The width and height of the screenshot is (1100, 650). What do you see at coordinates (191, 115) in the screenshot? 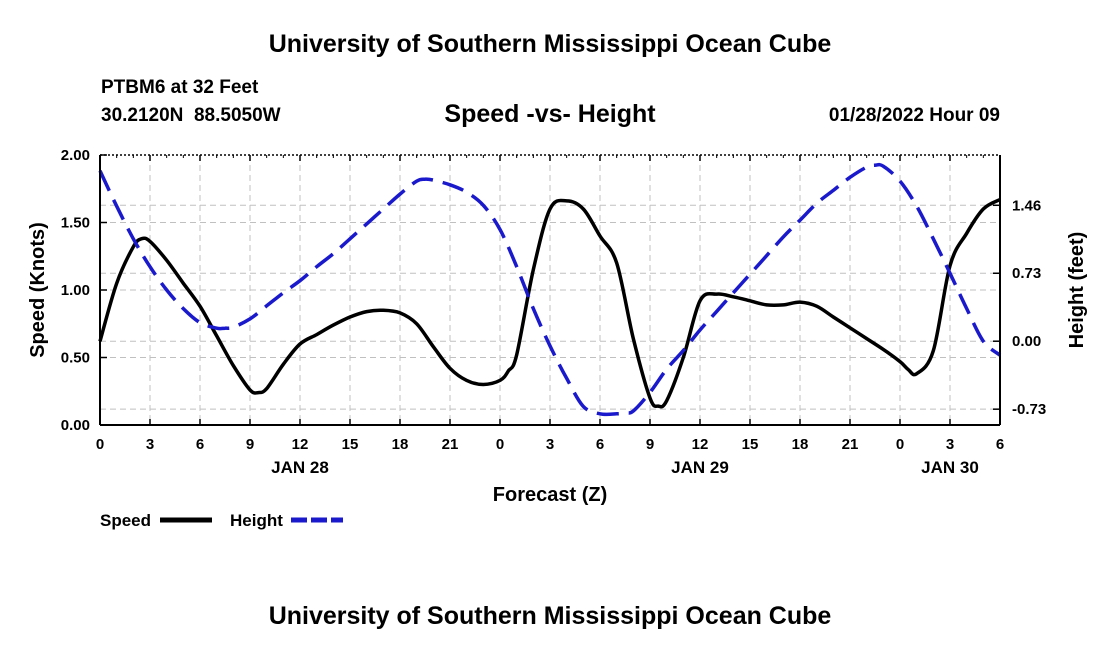
I see `coordinates-label: 30.2120N 88.5050W` at bounding box center [191, 115].